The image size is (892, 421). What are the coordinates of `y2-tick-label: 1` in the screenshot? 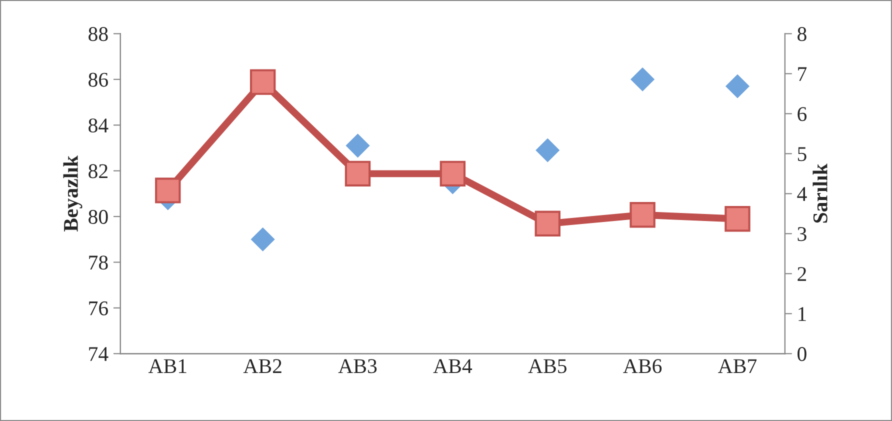 It's located at (802, 314).